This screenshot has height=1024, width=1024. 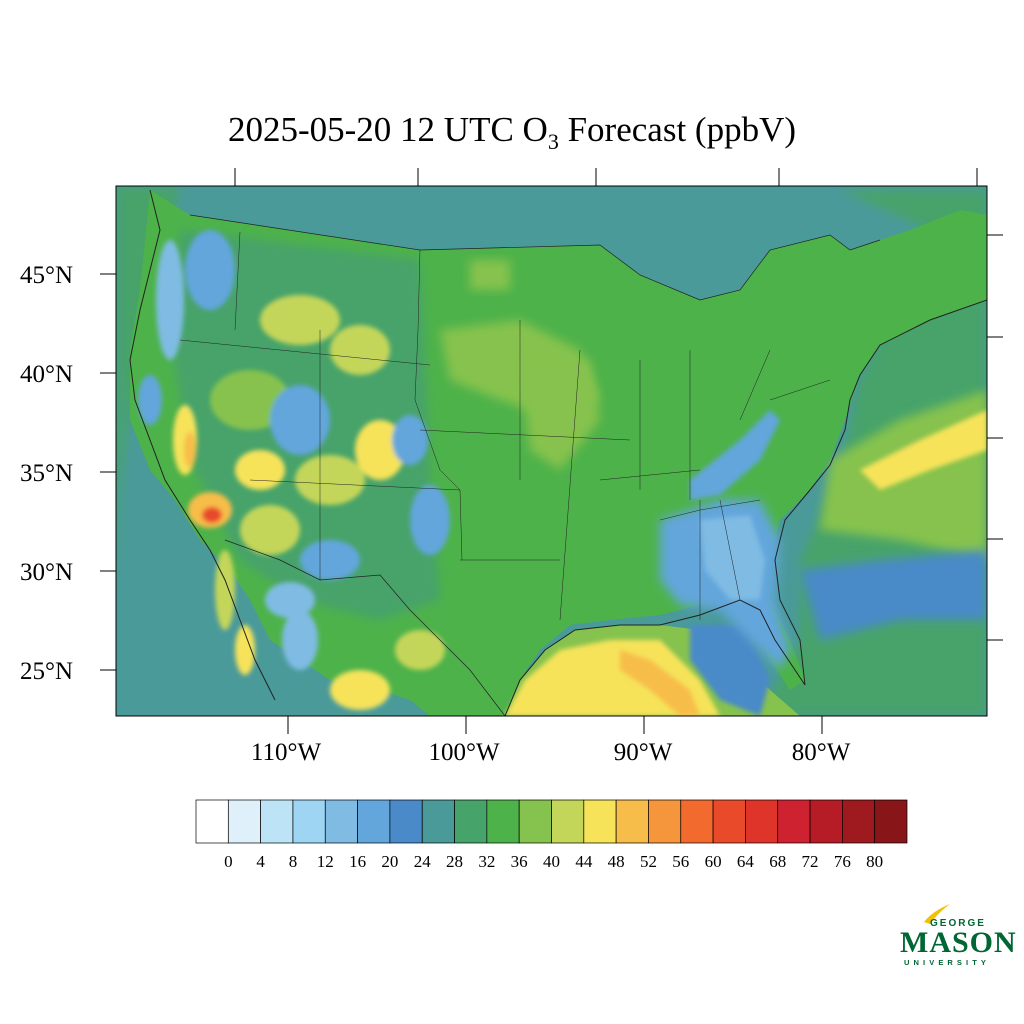 I want to click on southeast-lightblue-field, so click(x=732, y=557).